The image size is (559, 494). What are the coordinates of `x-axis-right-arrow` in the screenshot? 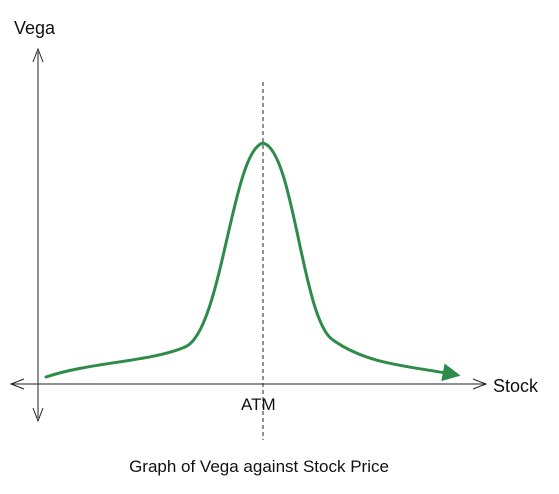 It's located at (480, 384).